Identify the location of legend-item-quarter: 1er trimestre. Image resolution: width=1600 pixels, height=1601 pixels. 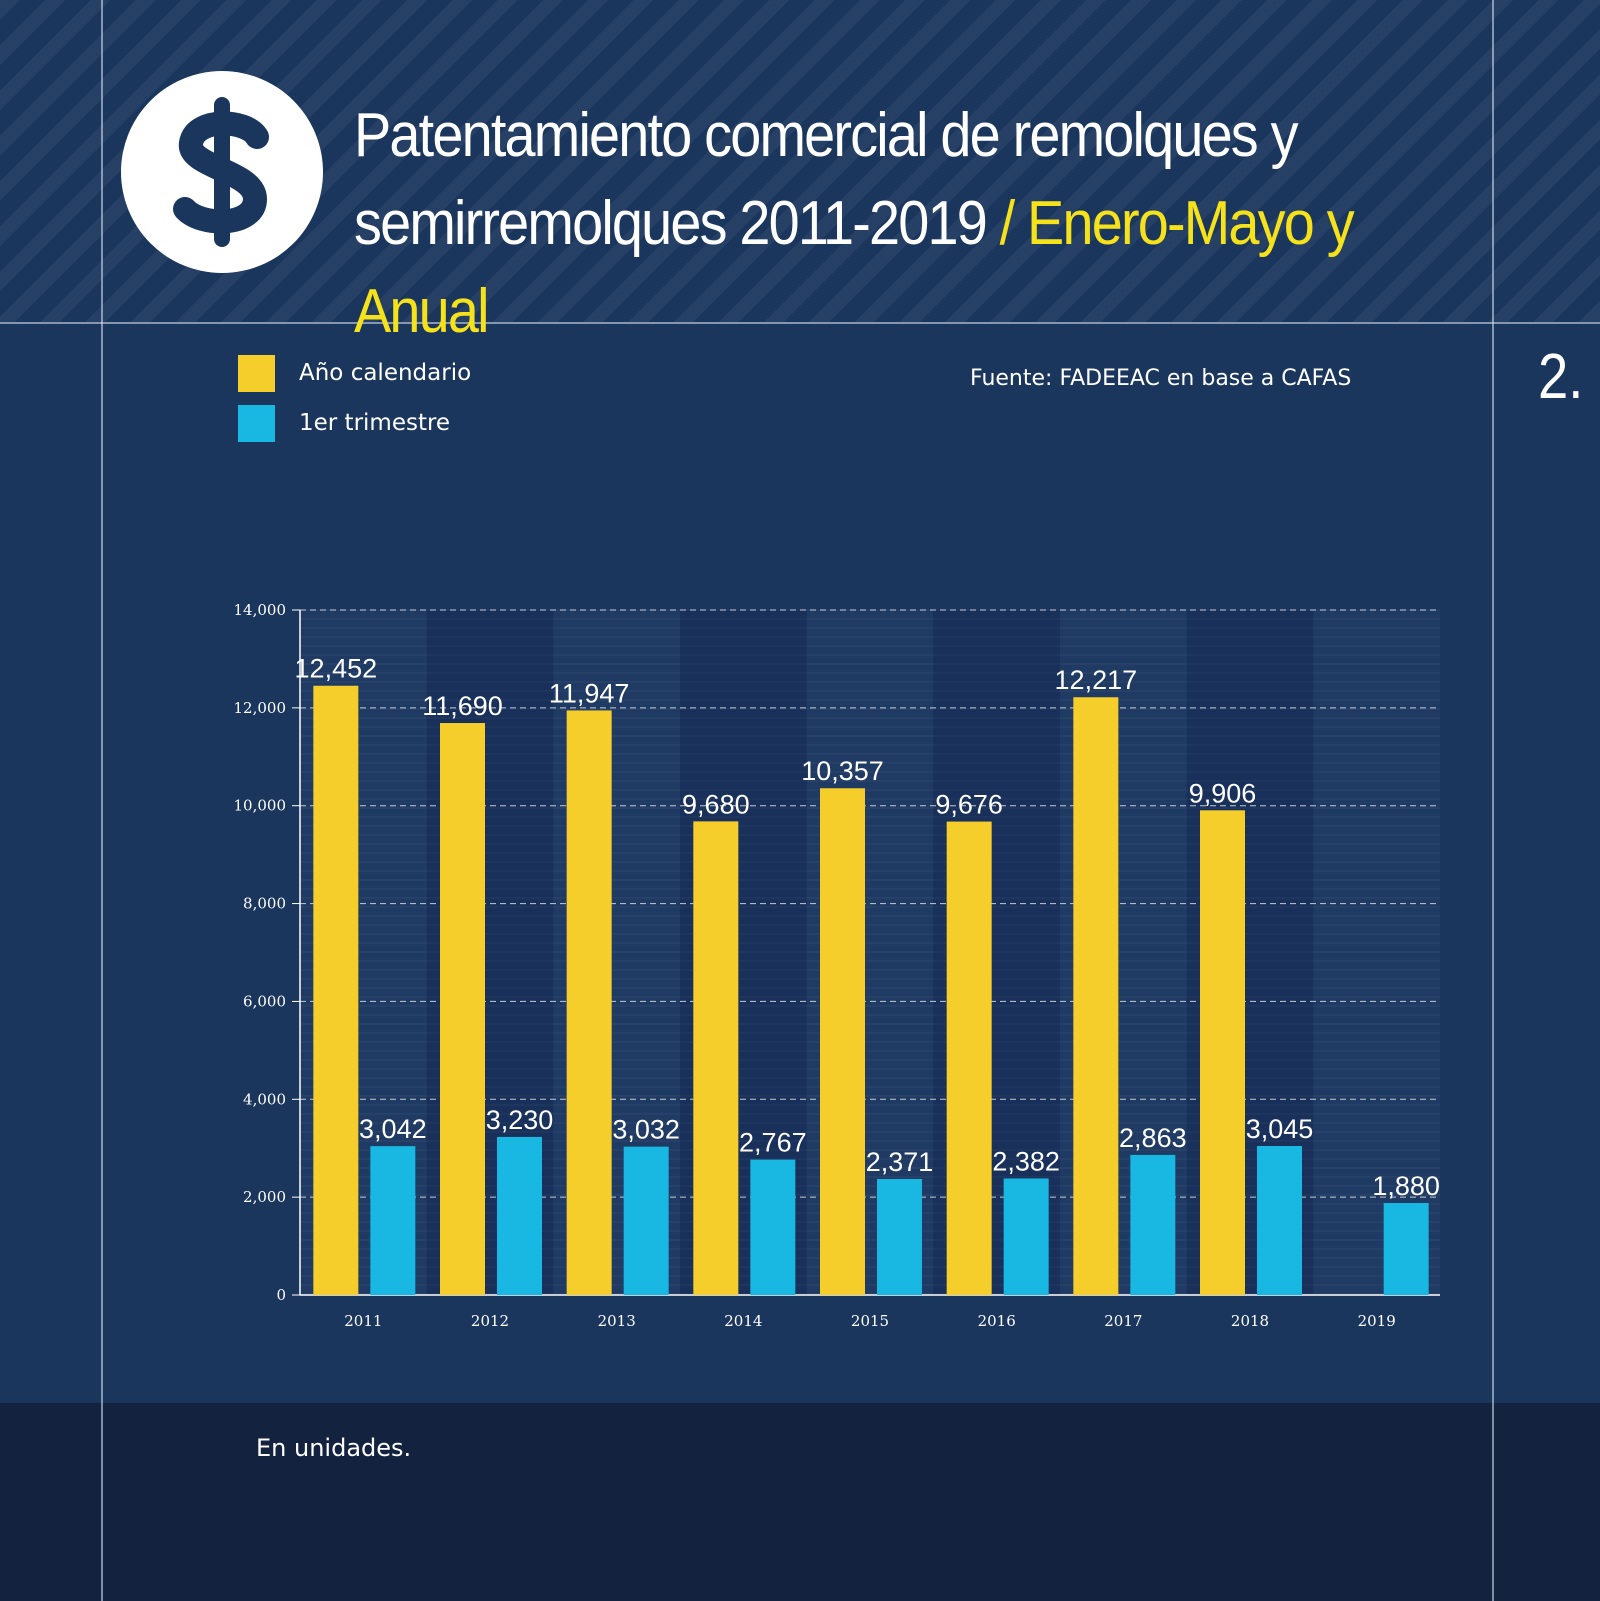
(344, 423).